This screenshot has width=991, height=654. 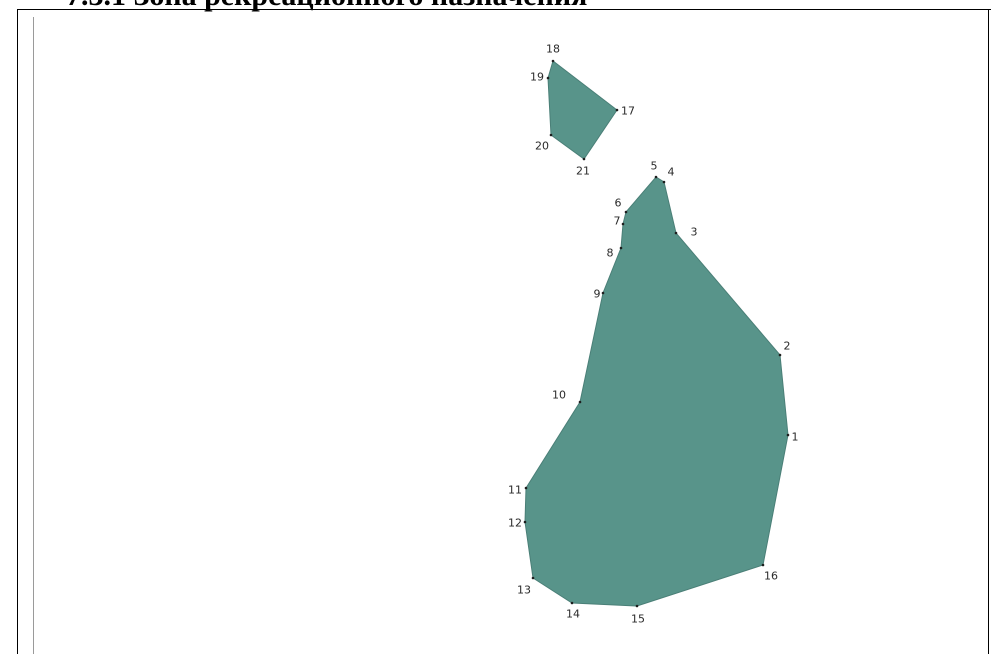 I want to click on vertex-label: 20, so click(x=542, y=146).